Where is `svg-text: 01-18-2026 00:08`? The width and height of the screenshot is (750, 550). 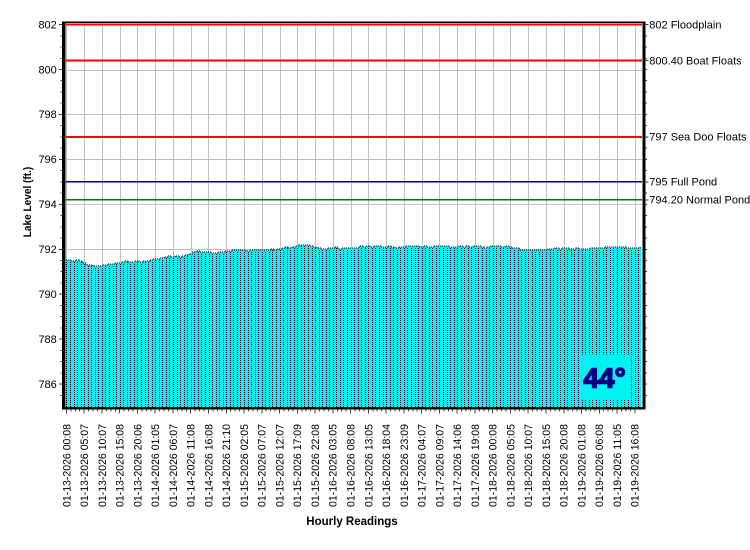
svg-text: 01-18-2026 00:08 is located at coordinates (494, 465).